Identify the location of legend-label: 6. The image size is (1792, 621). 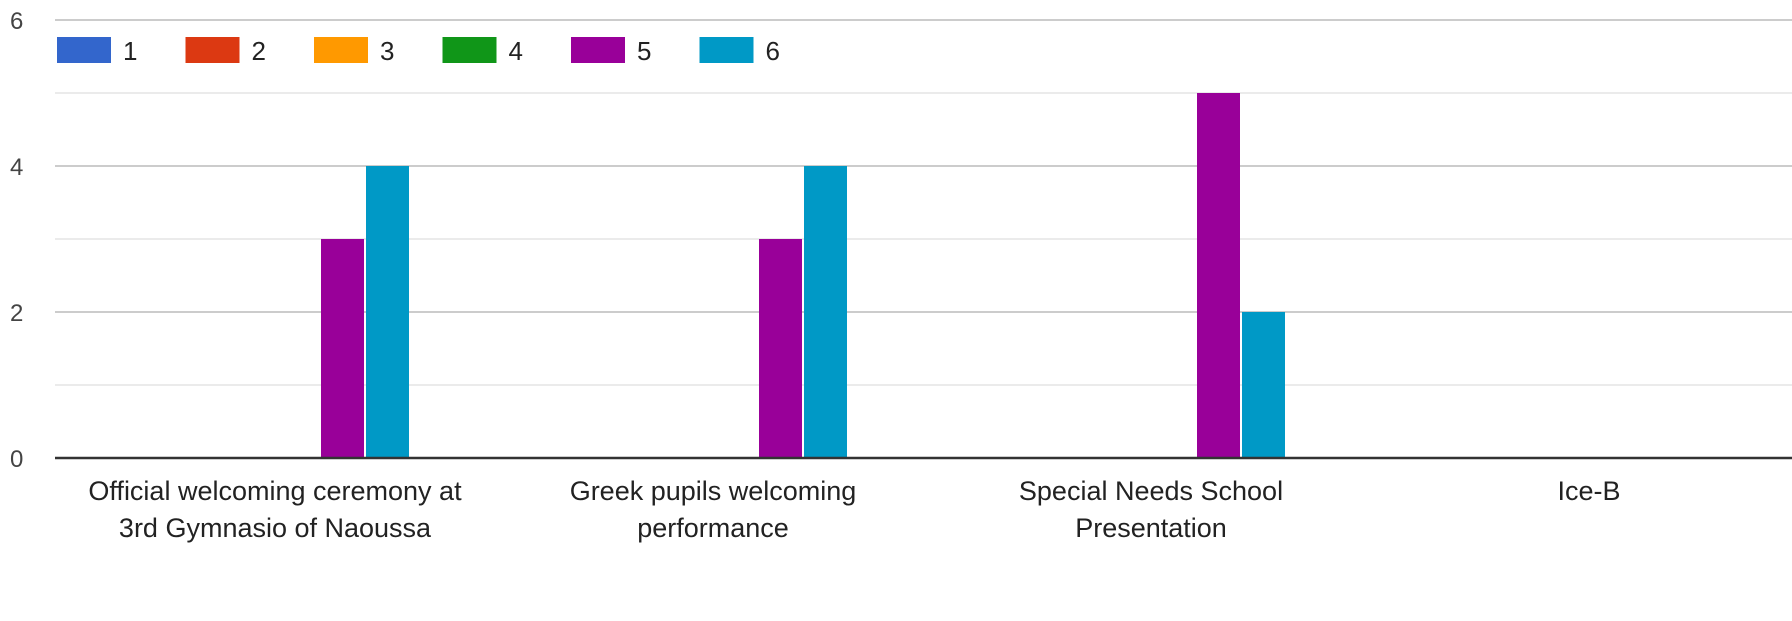
(773, 51).